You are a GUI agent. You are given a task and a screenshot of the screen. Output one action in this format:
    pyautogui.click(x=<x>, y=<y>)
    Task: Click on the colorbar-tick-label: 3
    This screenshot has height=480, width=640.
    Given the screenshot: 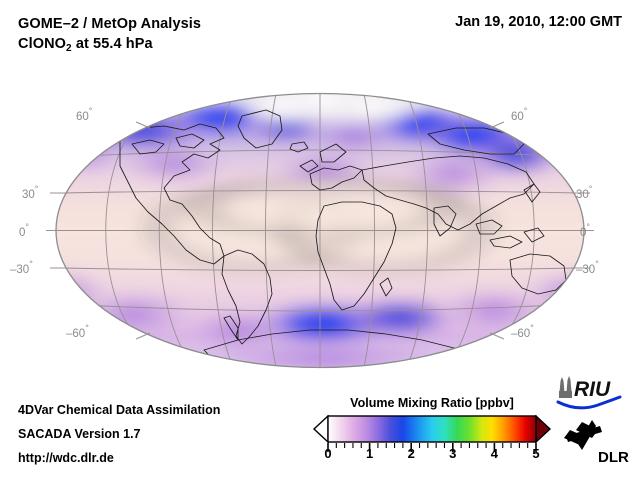 What is the action you would take?
    pyautogui.click(x=453, y=453)
    